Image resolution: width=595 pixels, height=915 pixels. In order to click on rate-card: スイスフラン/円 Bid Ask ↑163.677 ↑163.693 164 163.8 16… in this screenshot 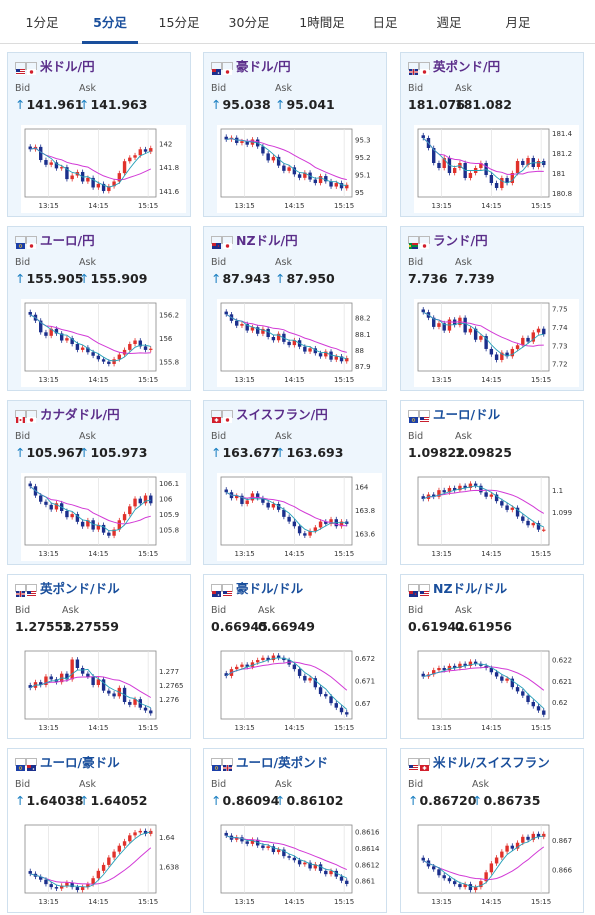, I will do `click(295, 482)`.